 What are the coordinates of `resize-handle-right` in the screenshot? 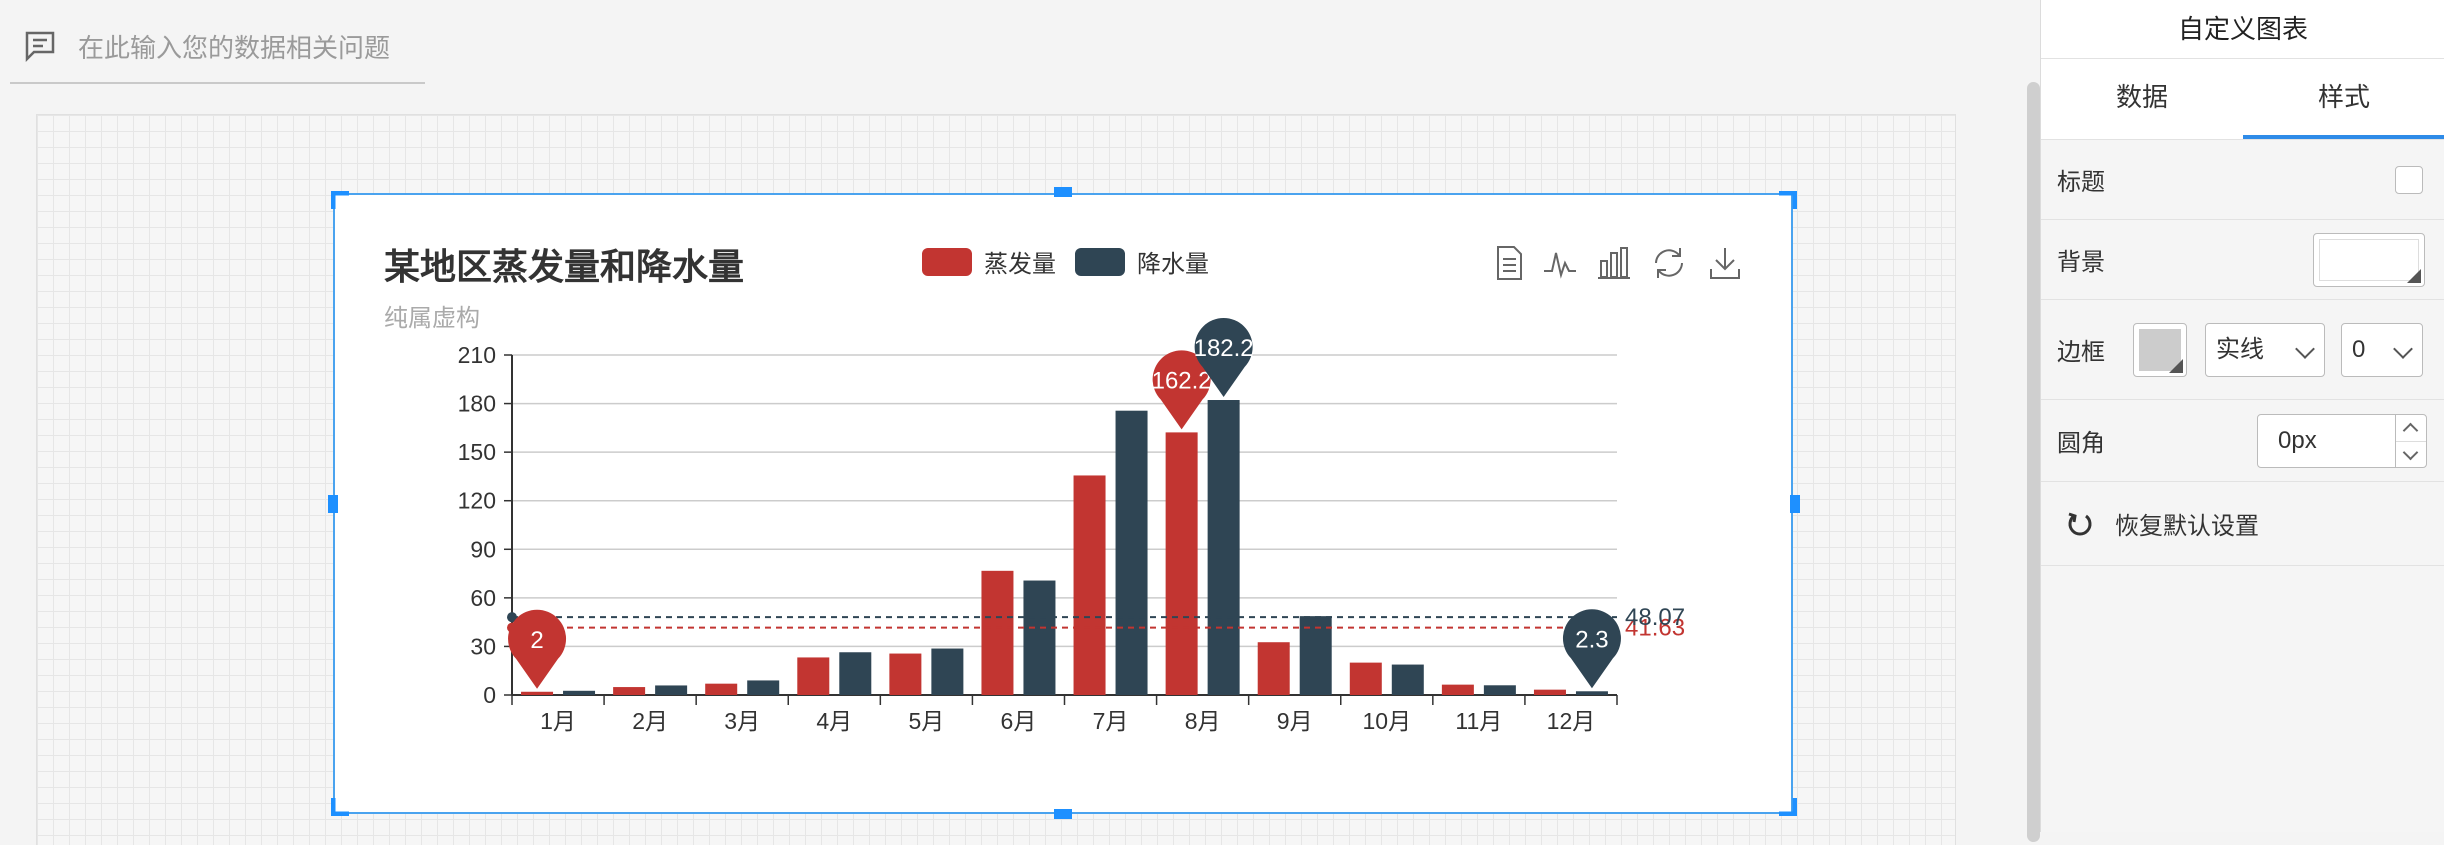 It's located at (1795, 504).